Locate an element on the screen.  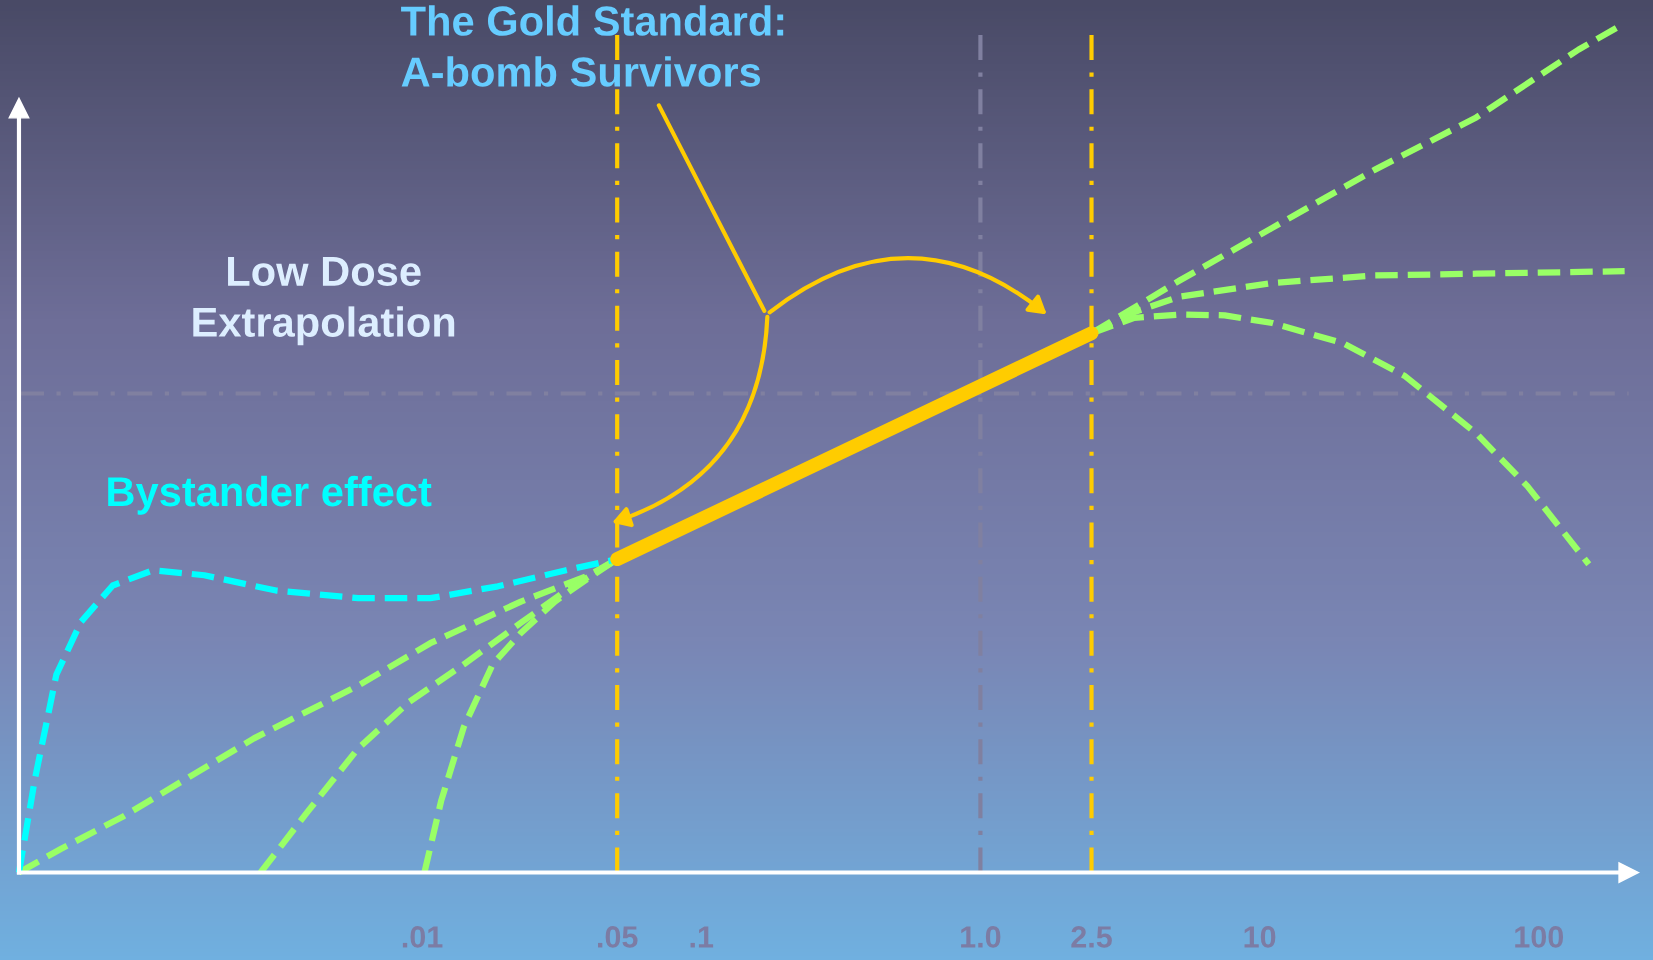
x-tick-label: 10 is located at coordinates (1260, 937).